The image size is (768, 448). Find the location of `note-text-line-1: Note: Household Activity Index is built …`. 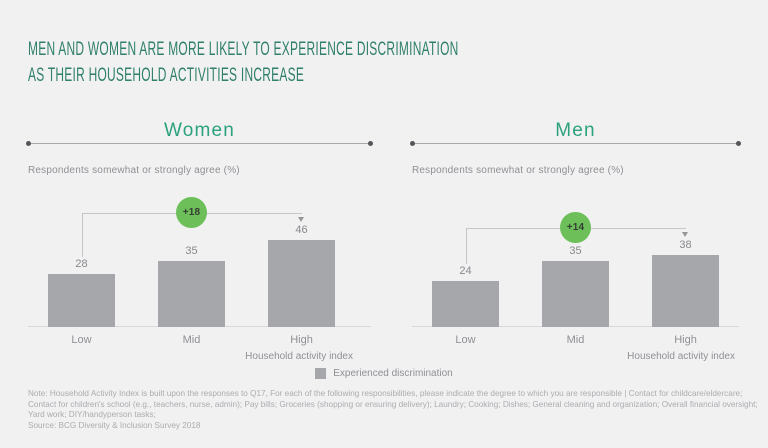

note-text-line-1: Note: Household Activity Index is built … is located at coordinates (385, 393).